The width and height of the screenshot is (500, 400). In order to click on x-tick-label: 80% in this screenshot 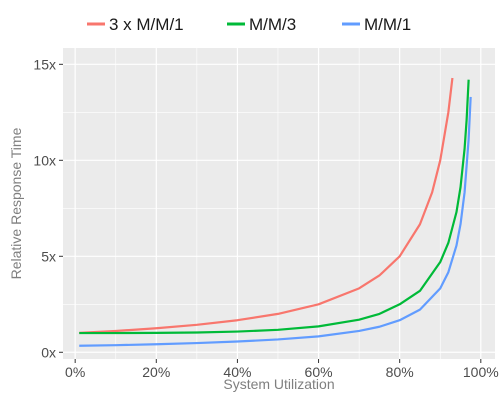, I will do `click(400, 372)`.